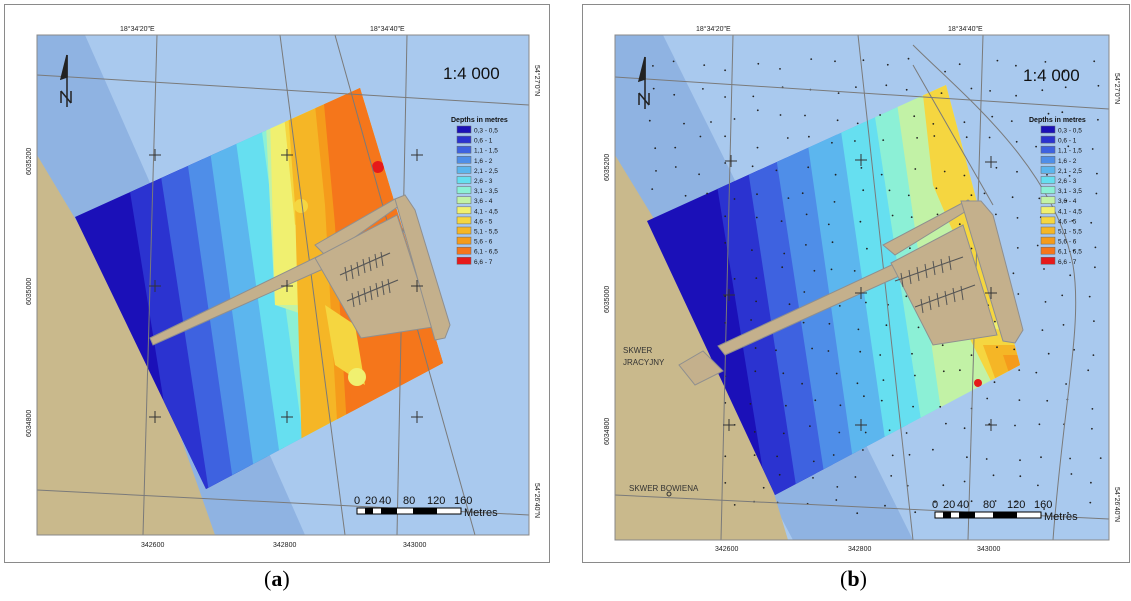 The image size is (1131, 601). Describe the element at coordinates (537, 500) in the screenshot. I see `right-coord-label: 54°26'40"N` at that location.